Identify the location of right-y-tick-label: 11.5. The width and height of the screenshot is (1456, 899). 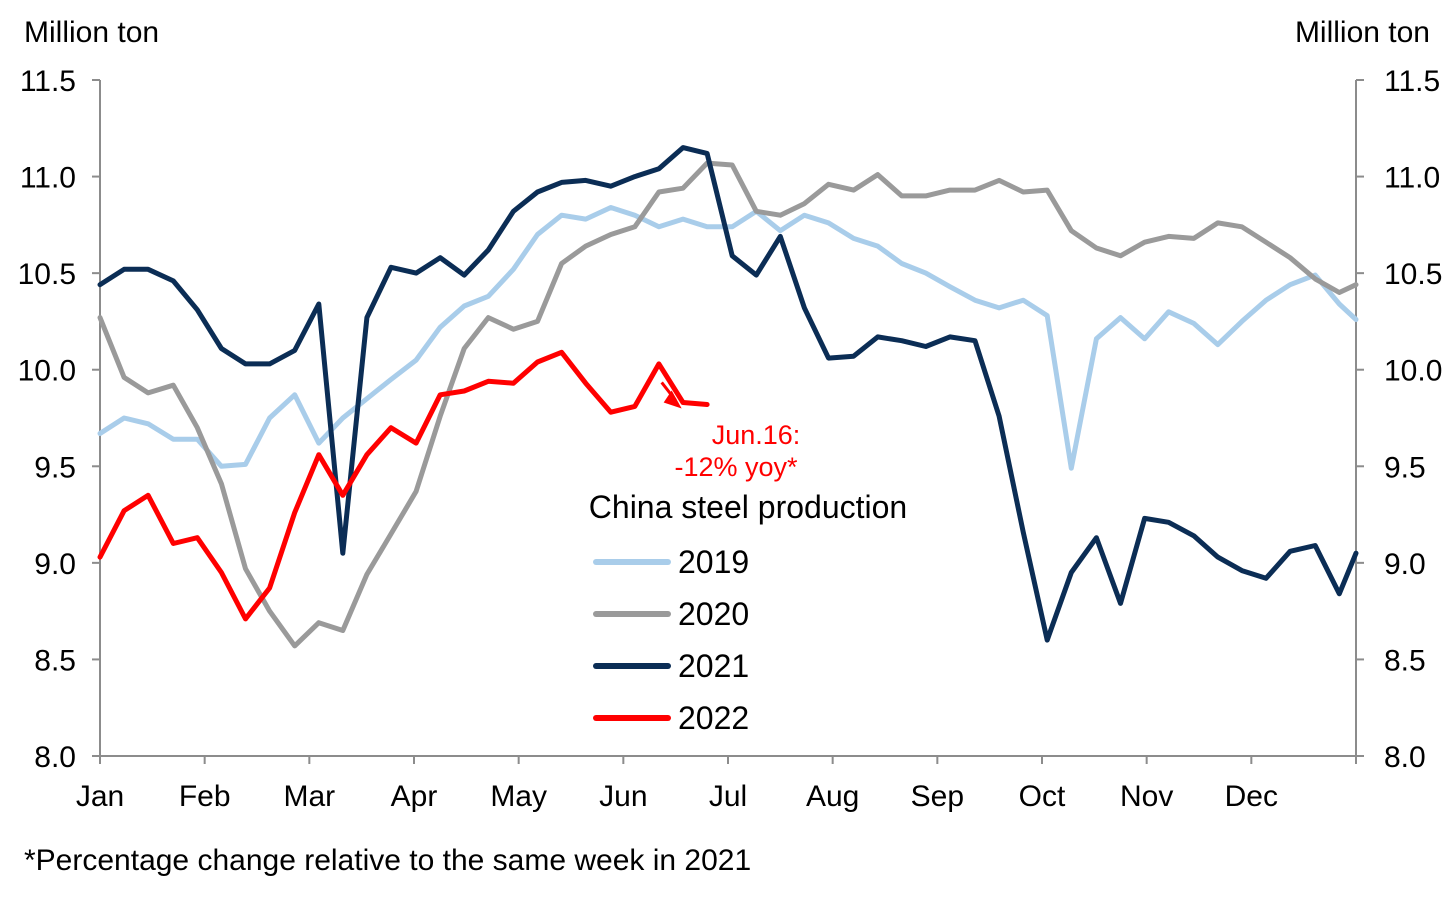
(1412, 81).